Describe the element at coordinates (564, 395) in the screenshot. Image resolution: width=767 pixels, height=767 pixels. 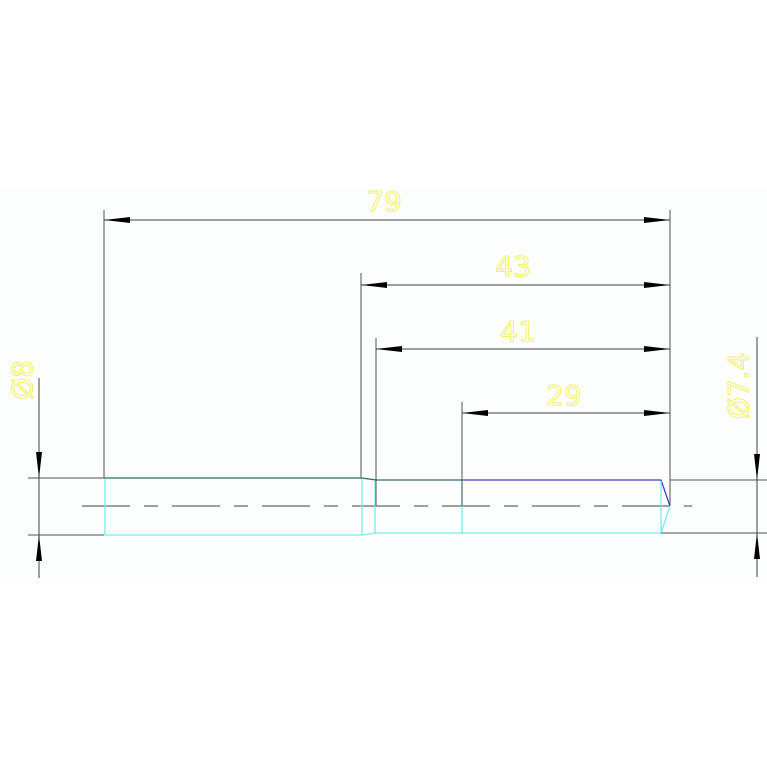
I see `dimension-text-29: 29` at that location.